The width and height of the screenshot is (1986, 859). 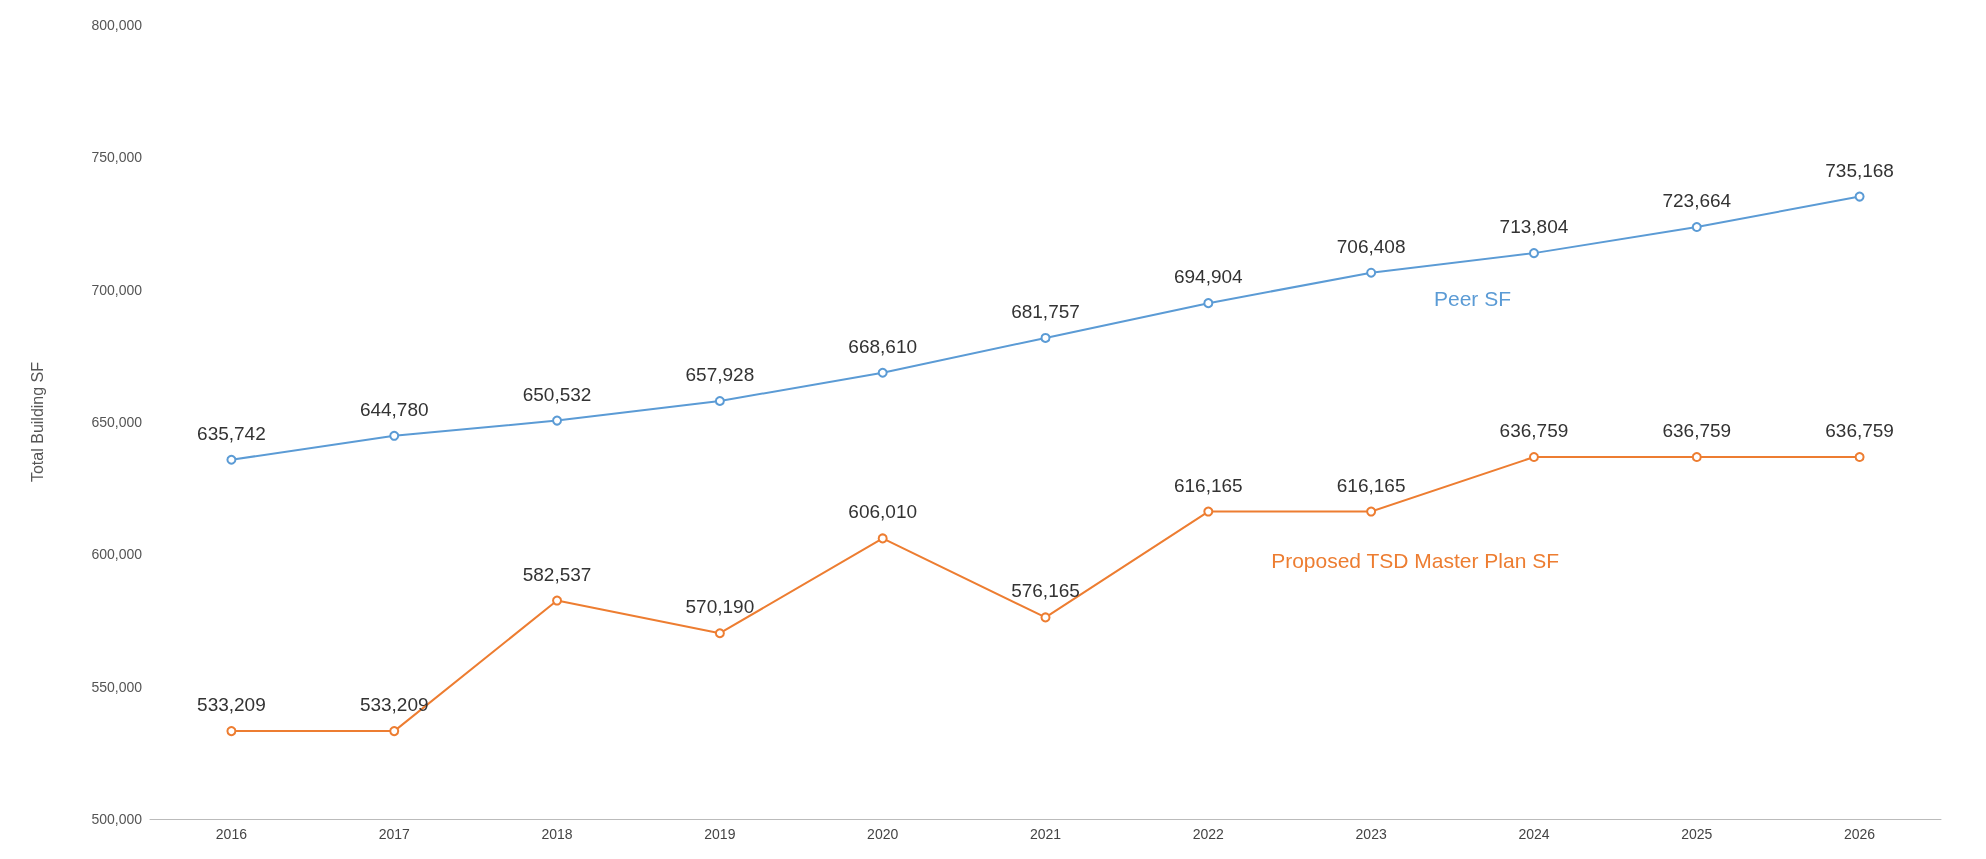 I want to click on x-tick-label: 2018, so click(x=557, y=834).